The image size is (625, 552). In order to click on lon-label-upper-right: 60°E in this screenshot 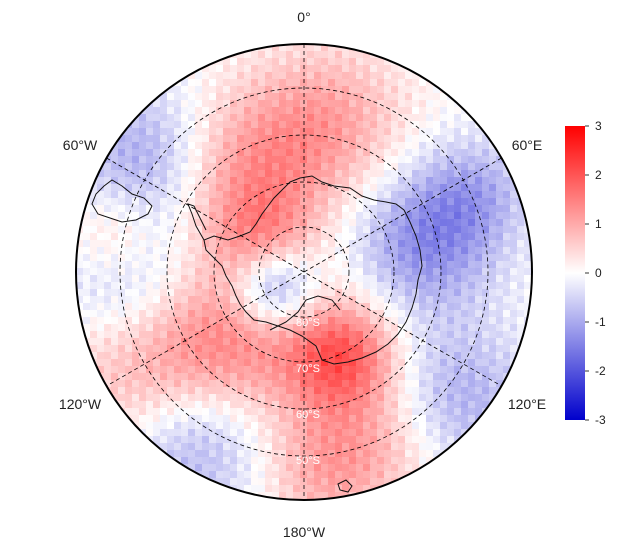, I will do `click(527, 145)`.